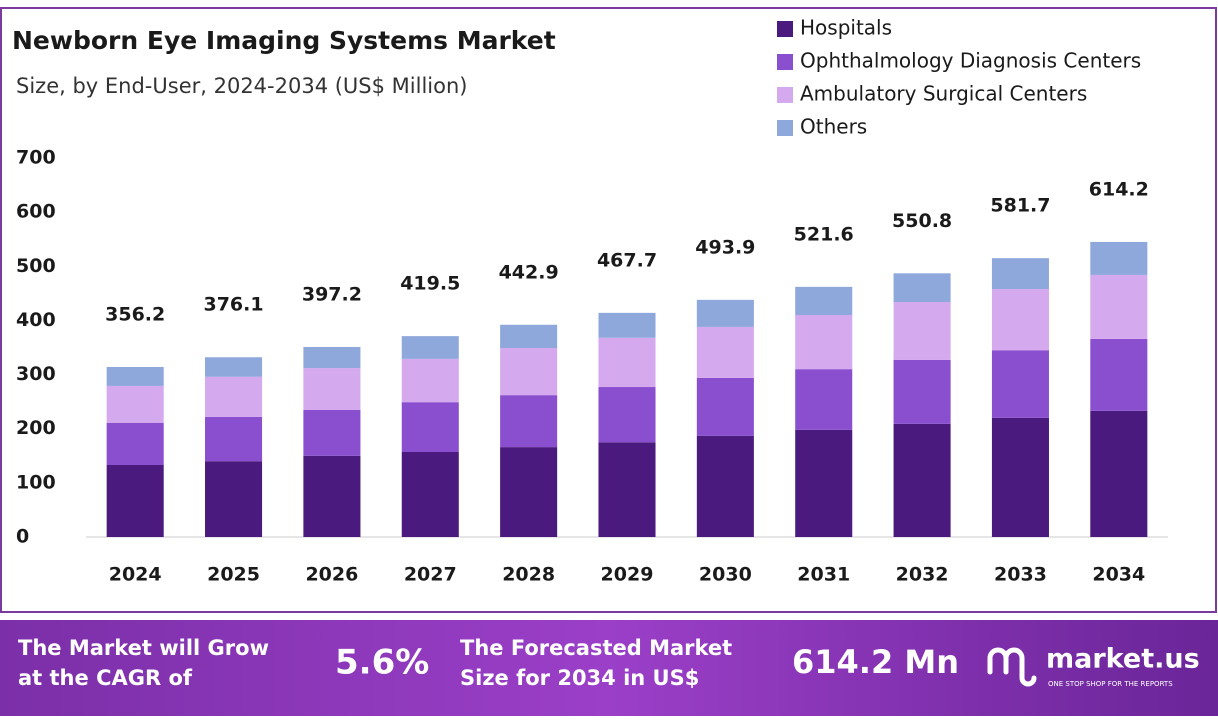 The image size is (1218, 726). Describe the element at coordinates (1119, 189) in the screenshot. I see `total-label: 614.2` at that location.